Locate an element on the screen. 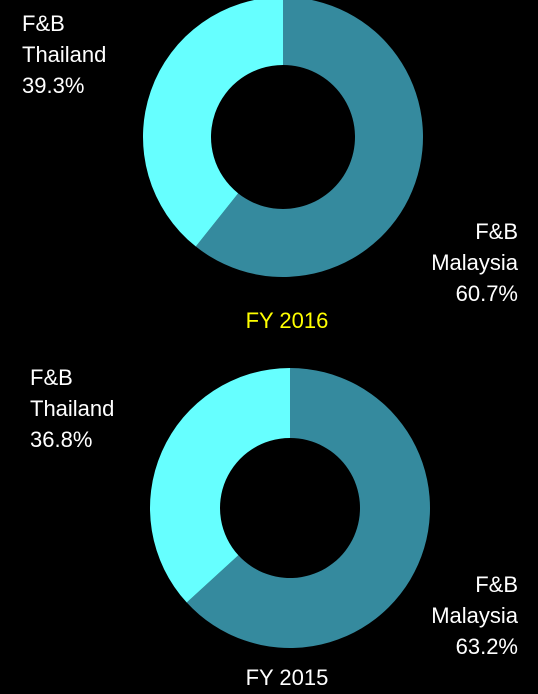 The height and width of the screenshot is (694, 538). slice-label: F&B Thailand 39.3% is located at coordinates (87, 54).